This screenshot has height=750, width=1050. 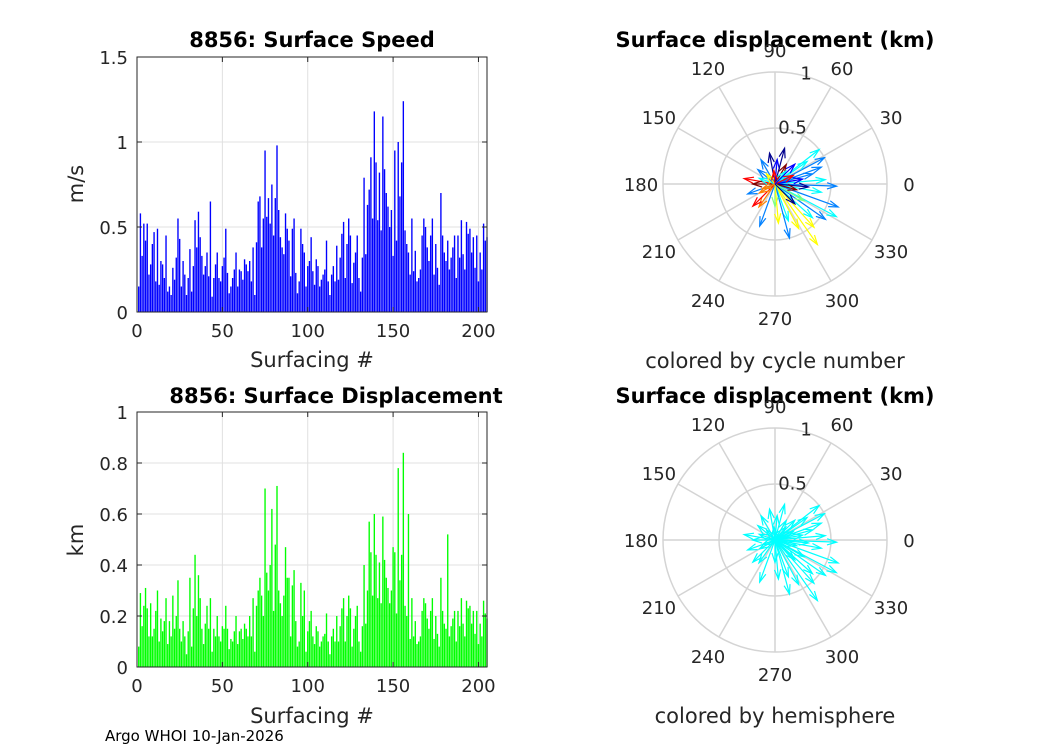 I want to click on polar-angle-label: 210, so click(x=659, y=252).